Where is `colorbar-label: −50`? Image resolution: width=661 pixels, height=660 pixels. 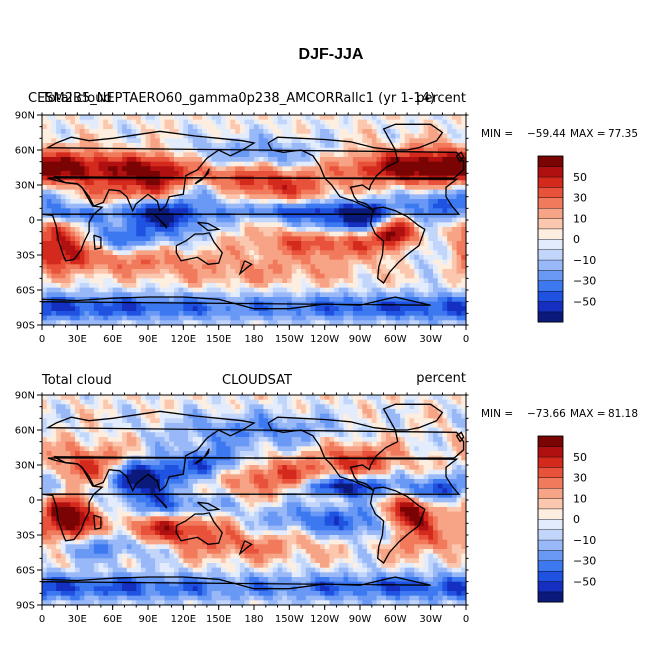 colorbar-label: −50 is located at coordinates (584, 301).